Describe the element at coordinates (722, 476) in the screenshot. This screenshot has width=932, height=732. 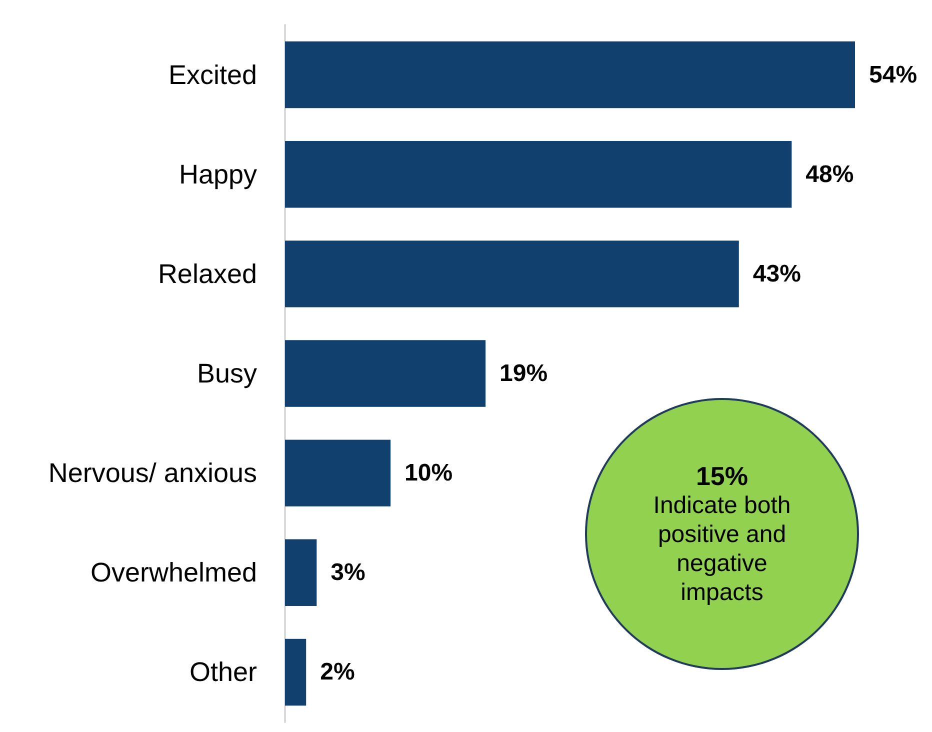
I see `annotation: 15%` at that location.